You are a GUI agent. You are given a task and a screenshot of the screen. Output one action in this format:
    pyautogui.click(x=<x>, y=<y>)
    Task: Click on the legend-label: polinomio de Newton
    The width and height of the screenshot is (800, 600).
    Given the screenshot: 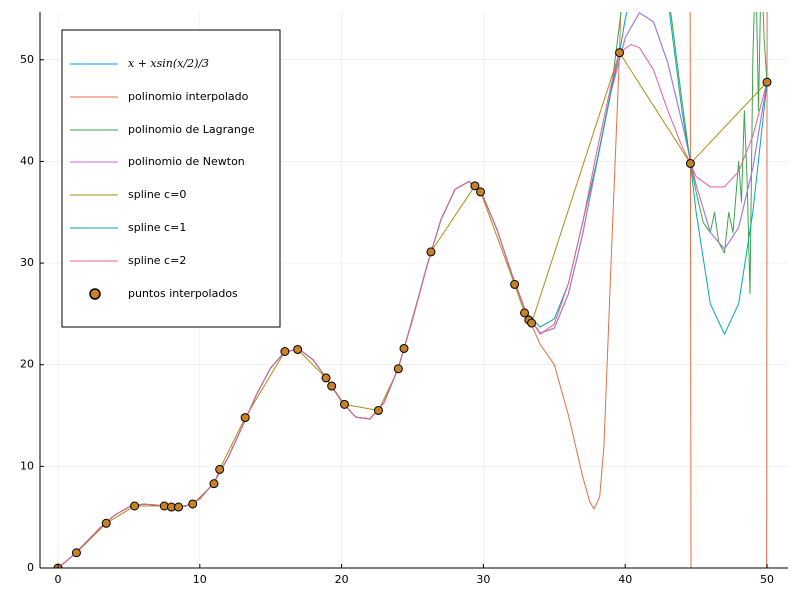 What is the action you would take?
    pyautogui.click(x=186, y=161)
    